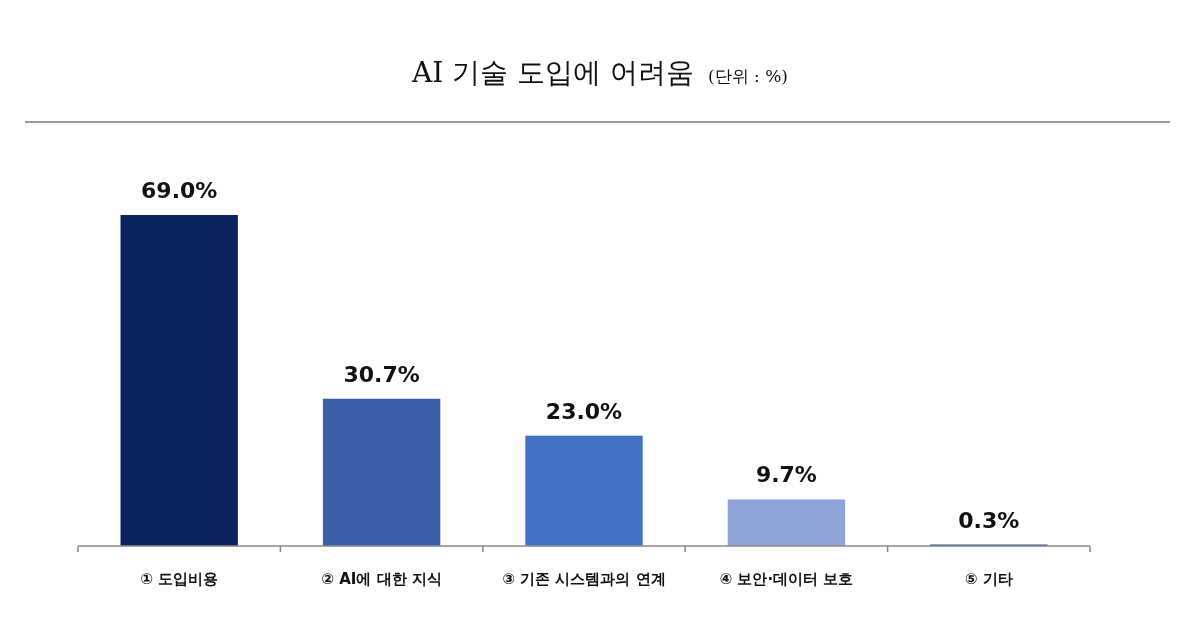  Describe the element at coordinates (584, 411) in the screenshot. I see `data-label: 23.0%` at that location.